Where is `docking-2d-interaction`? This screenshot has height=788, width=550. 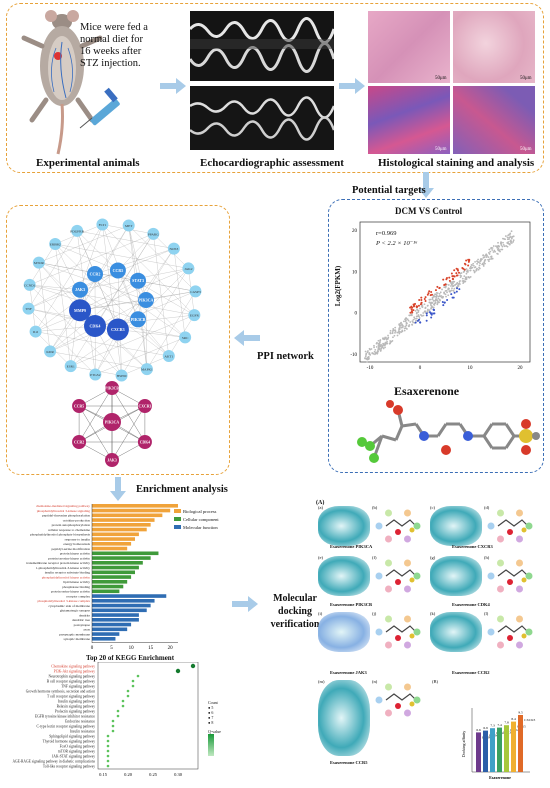 docking-2d-interaction is located at coordinates (398, 526).